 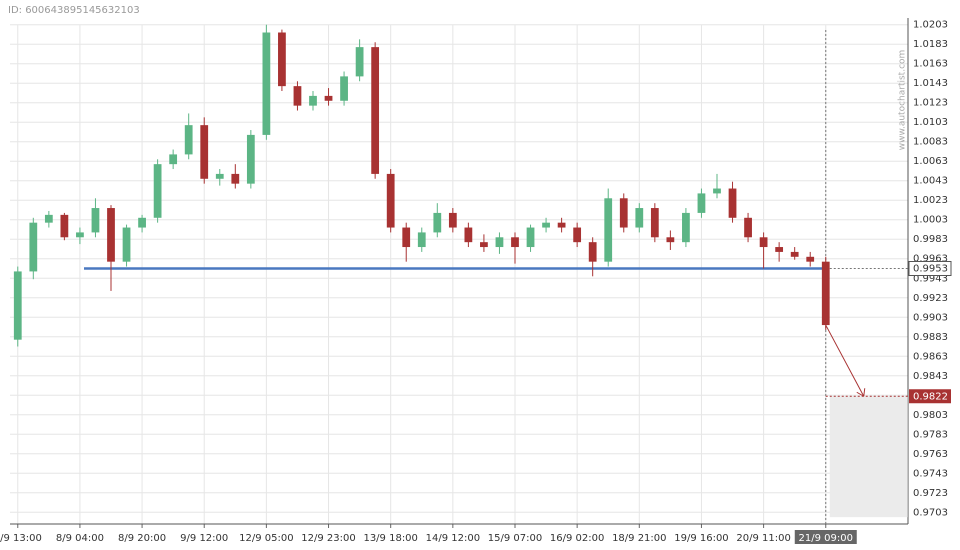 I want to click on y-tick-label: 0.9983, so click(x=930, y=239).